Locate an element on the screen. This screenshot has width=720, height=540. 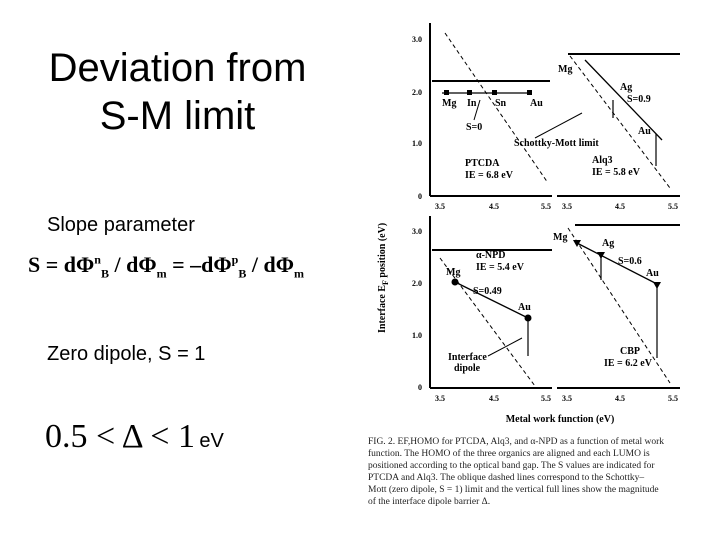
title-line-2: S-M limit is located at coordinates (177, 116).